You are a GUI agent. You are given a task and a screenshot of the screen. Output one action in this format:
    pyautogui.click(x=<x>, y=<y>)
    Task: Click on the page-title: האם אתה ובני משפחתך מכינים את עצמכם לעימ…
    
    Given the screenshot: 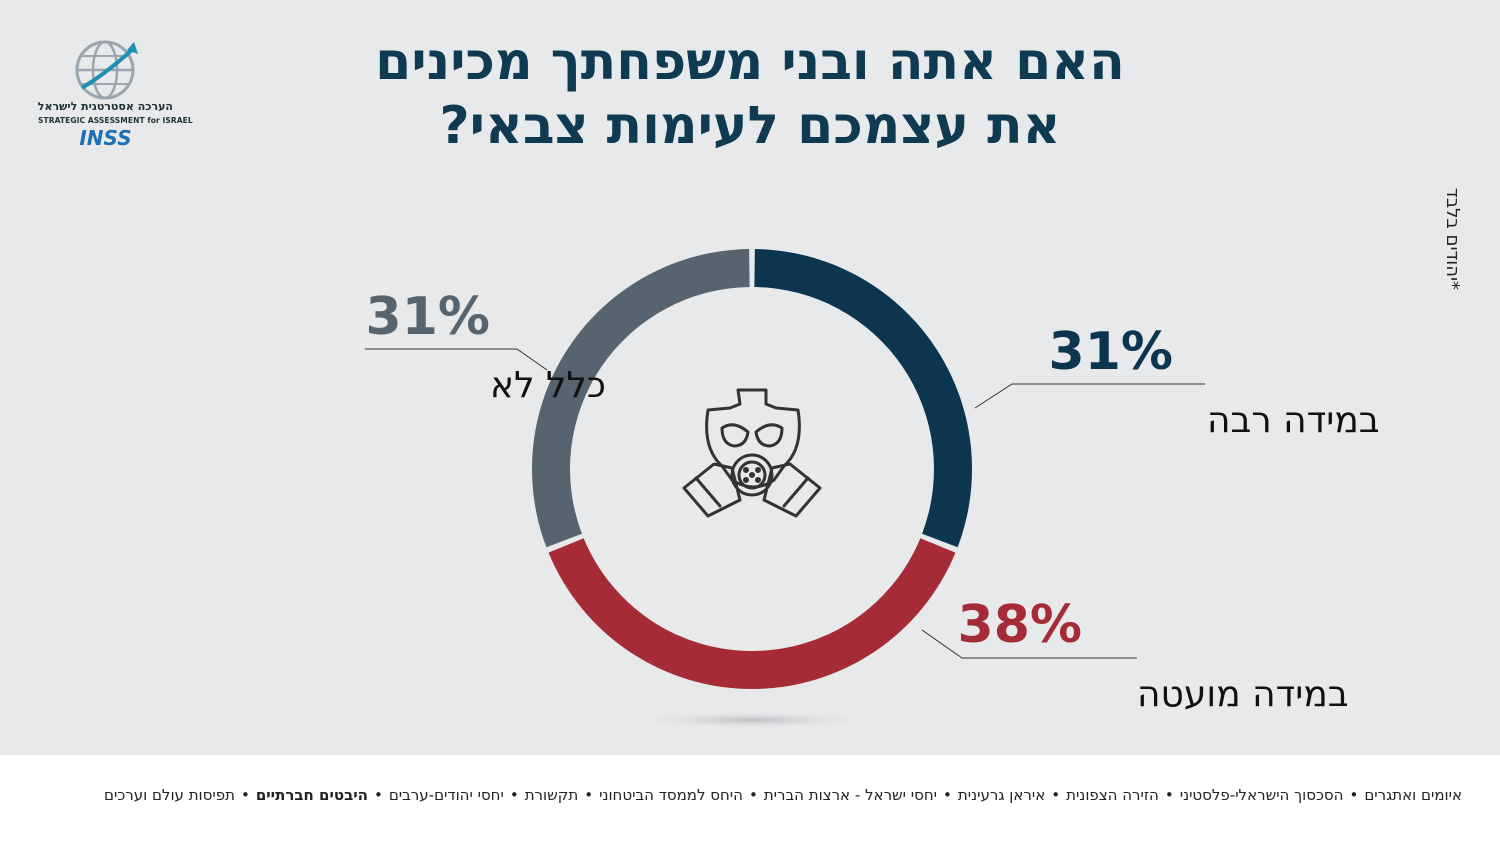 What is the action you would take?
    pyautogui.click(x=750, y=94)
    